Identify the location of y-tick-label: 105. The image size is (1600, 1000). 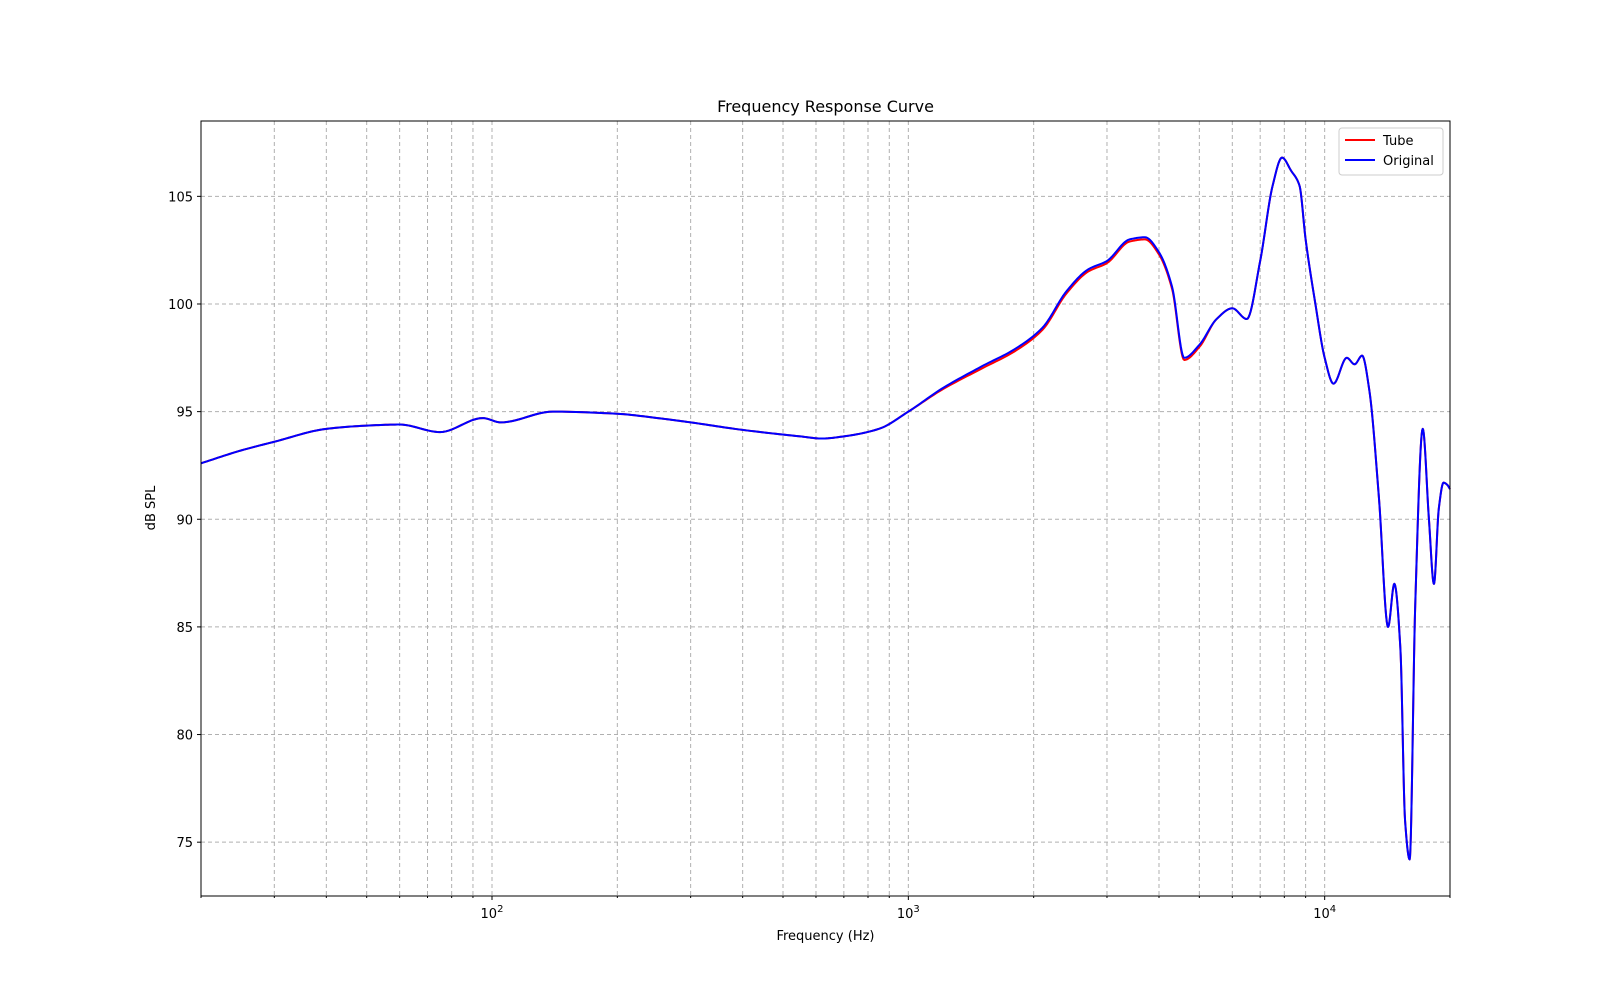
(180, 197).